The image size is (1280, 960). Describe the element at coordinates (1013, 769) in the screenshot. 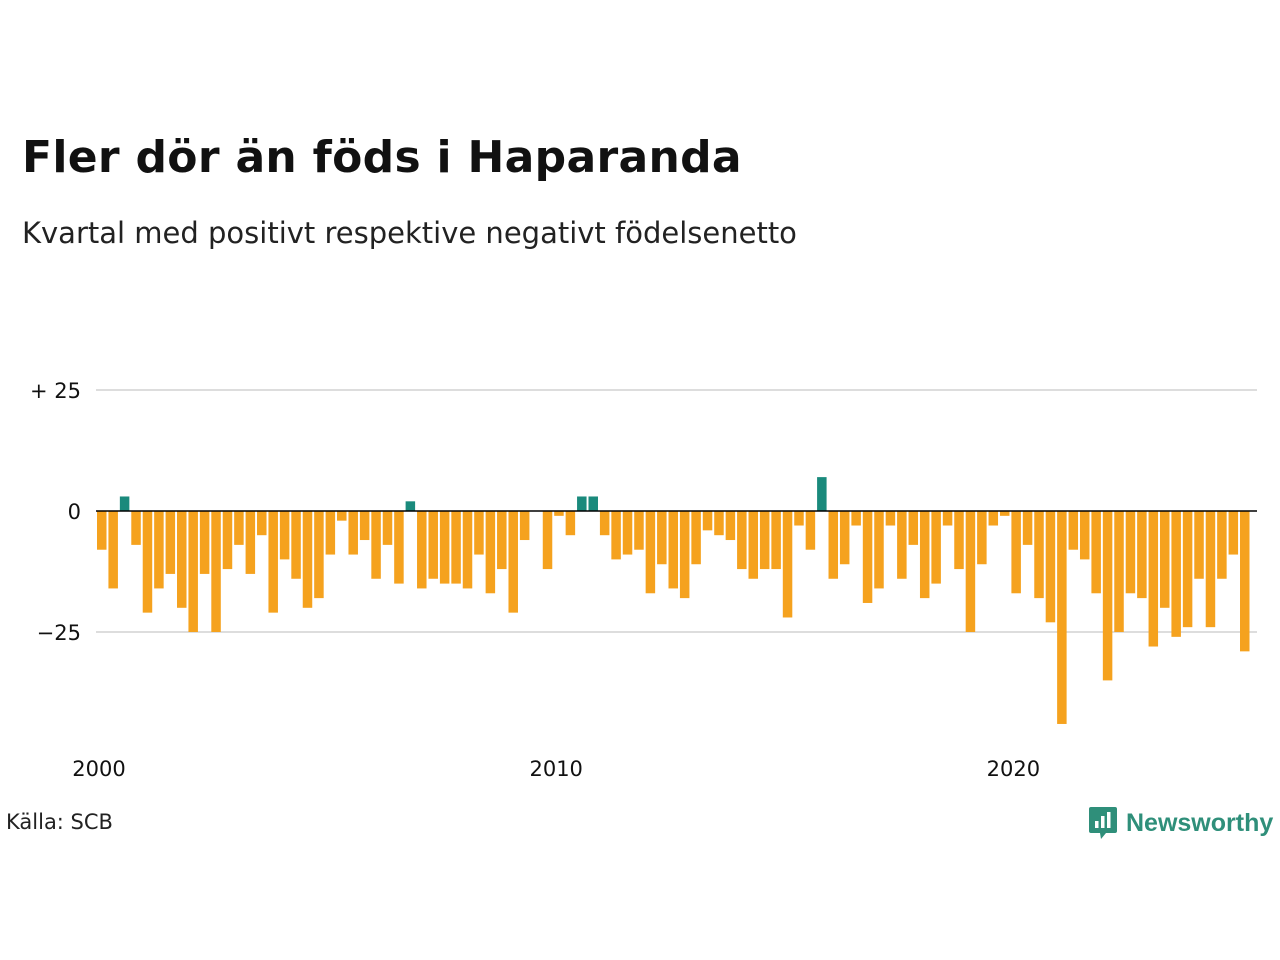

I see `x-tick-label: 2020` at that location.